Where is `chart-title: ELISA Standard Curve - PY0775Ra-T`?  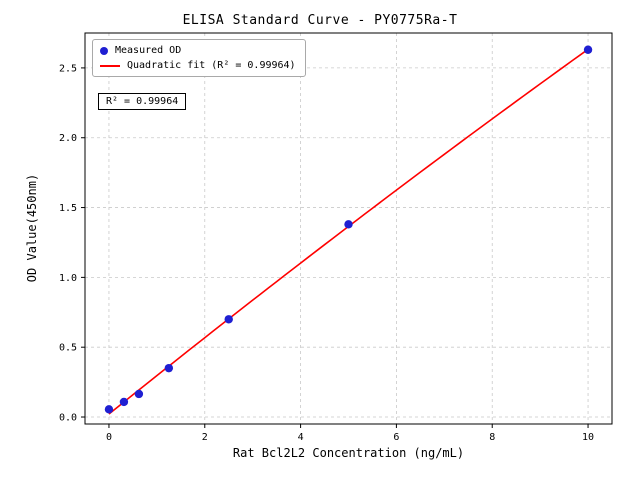
chart-title: ELISA Standard Curve - PY0775Ra-T is located at coordinates (320, 20).